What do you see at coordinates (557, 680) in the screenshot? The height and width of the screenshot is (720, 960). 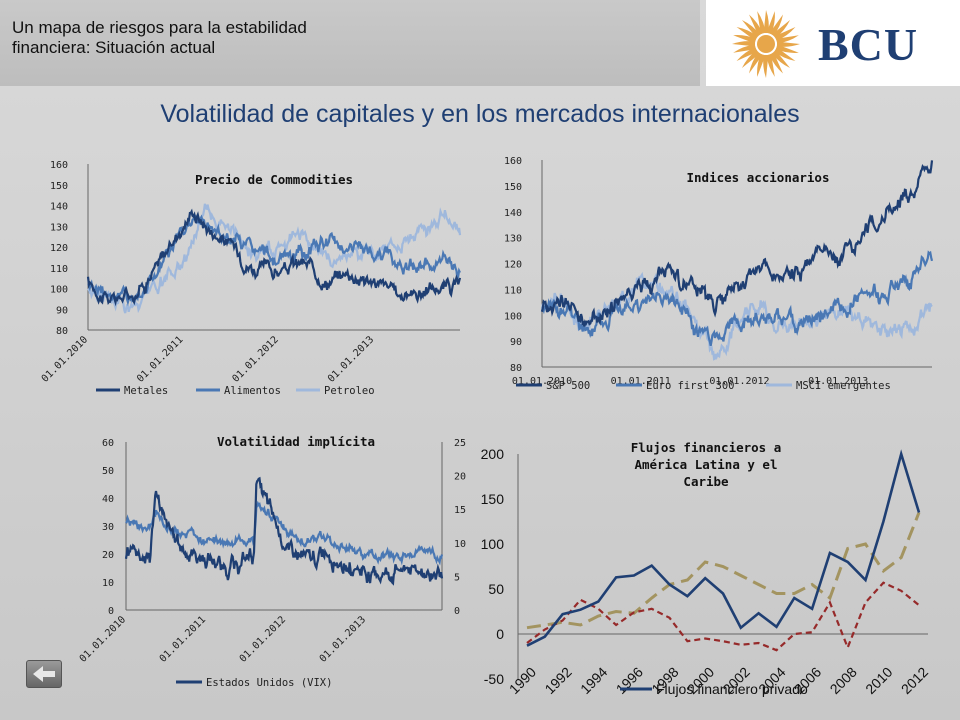 I see `x-tick-label: 1992` at bounding box center [557, 680].